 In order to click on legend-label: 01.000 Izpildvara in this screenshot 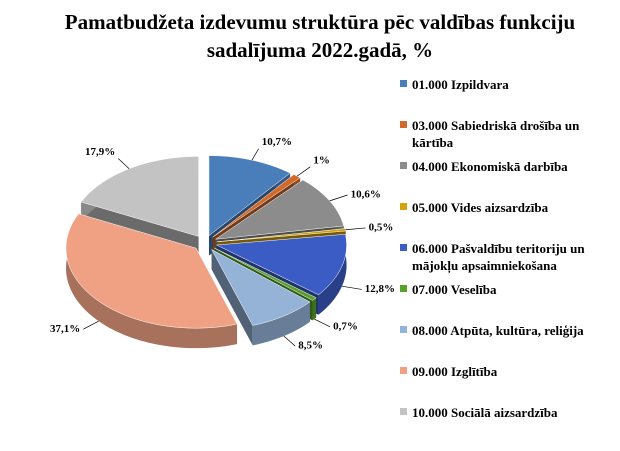, I will do `click(460, 84)`.